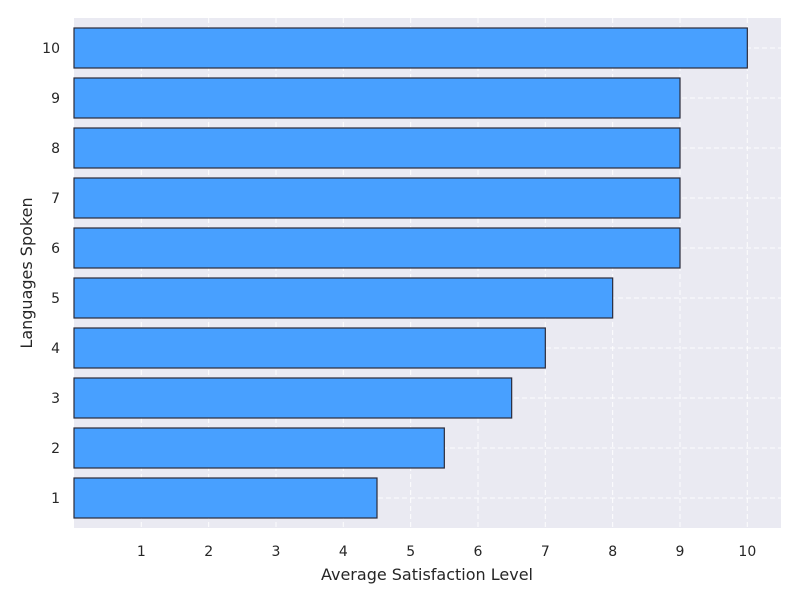 The height and width of the screenshot is (604, 800). I want to click on x-tick-label: 1, so click(141, 552).